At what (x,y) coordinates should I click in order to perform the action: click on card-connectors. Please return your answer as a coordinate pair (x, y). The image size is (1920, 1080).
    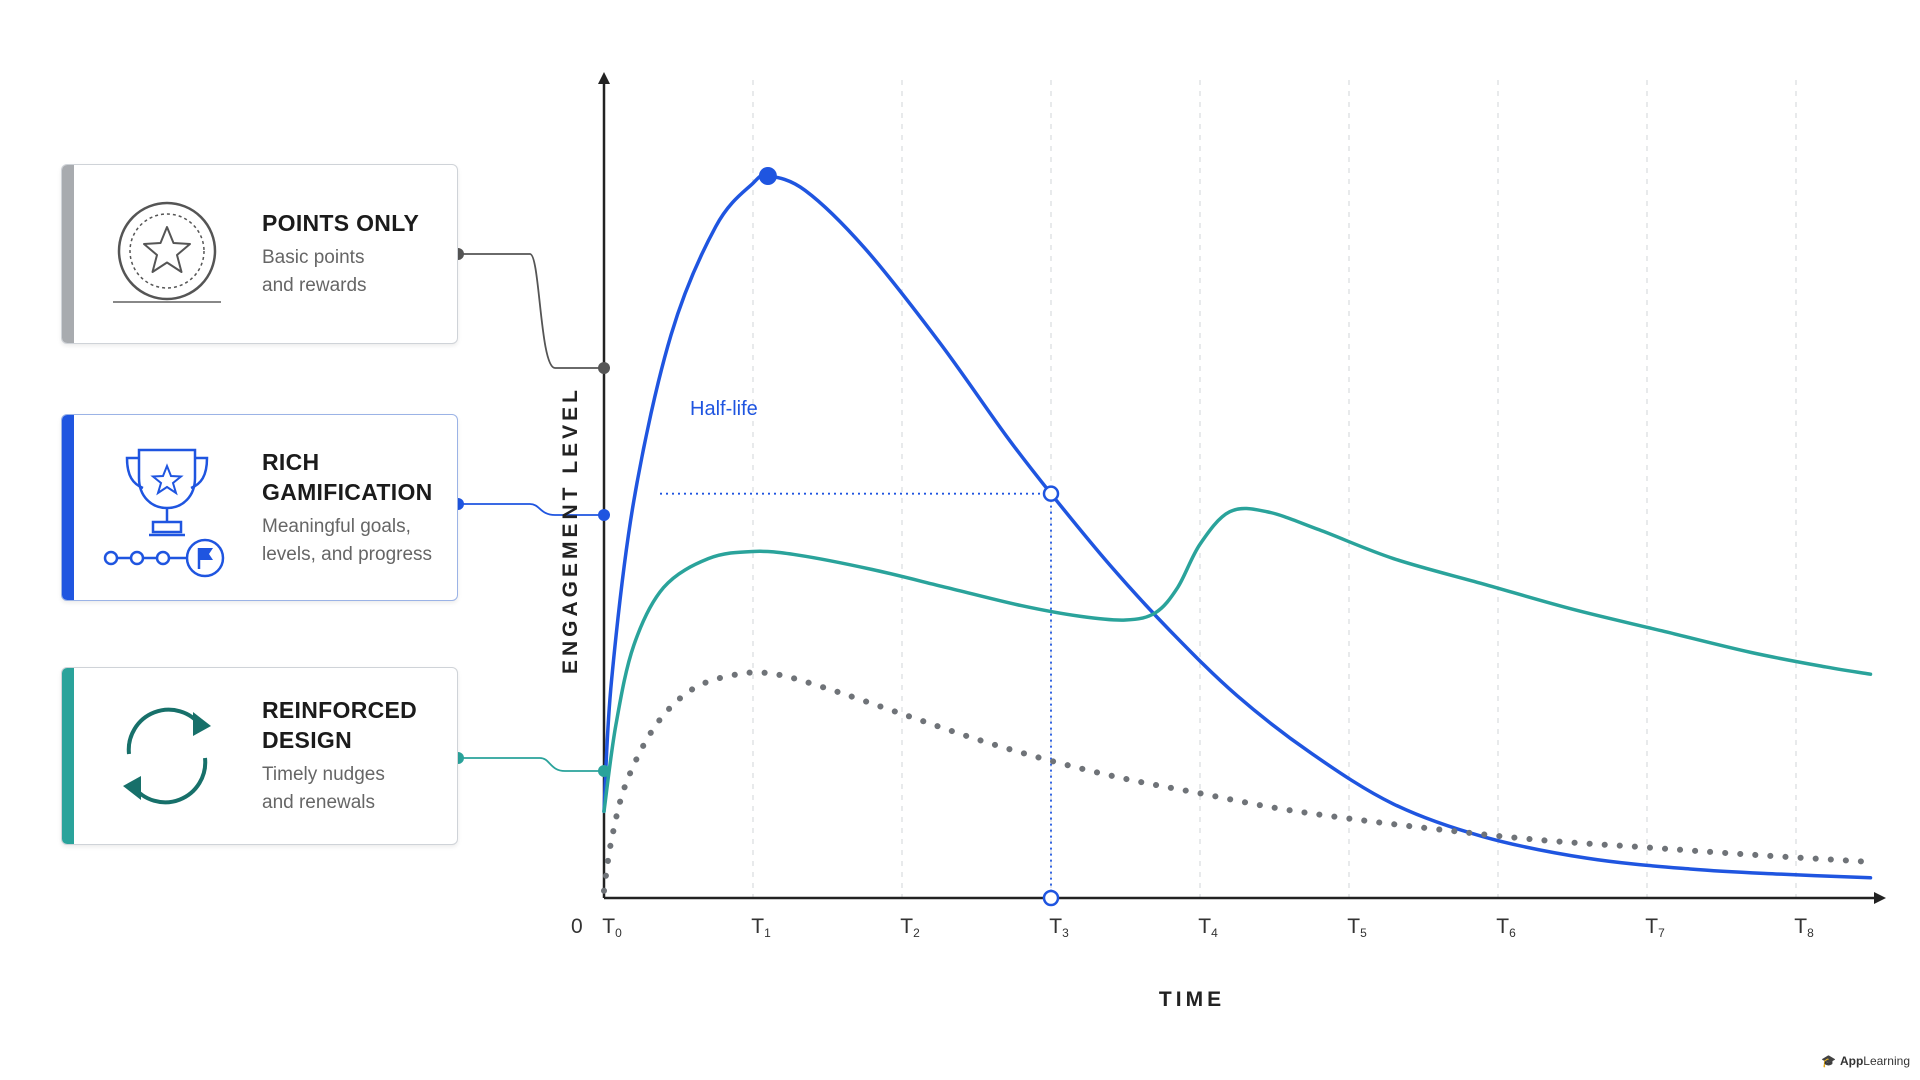
    Looking at the image, I should click on (531, 512).